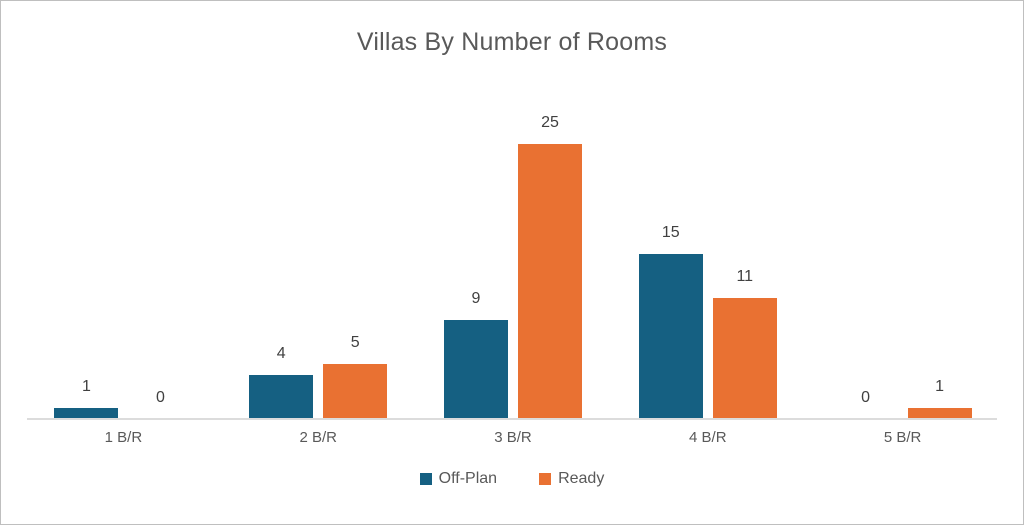 This screenshot has height=525, width=1024. I want to click on bar-cell-off-plan-5-b-r: 0, so click(866, 404).